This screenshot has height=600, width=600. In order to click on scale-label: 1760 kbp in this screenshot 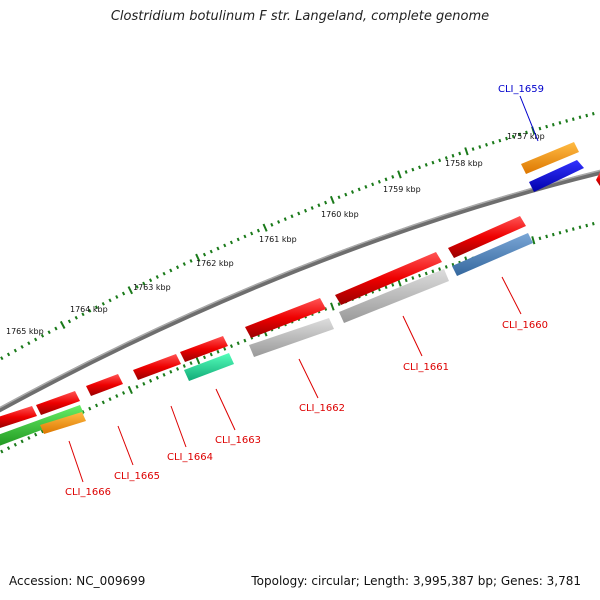, I will do `click(340, 214)`.